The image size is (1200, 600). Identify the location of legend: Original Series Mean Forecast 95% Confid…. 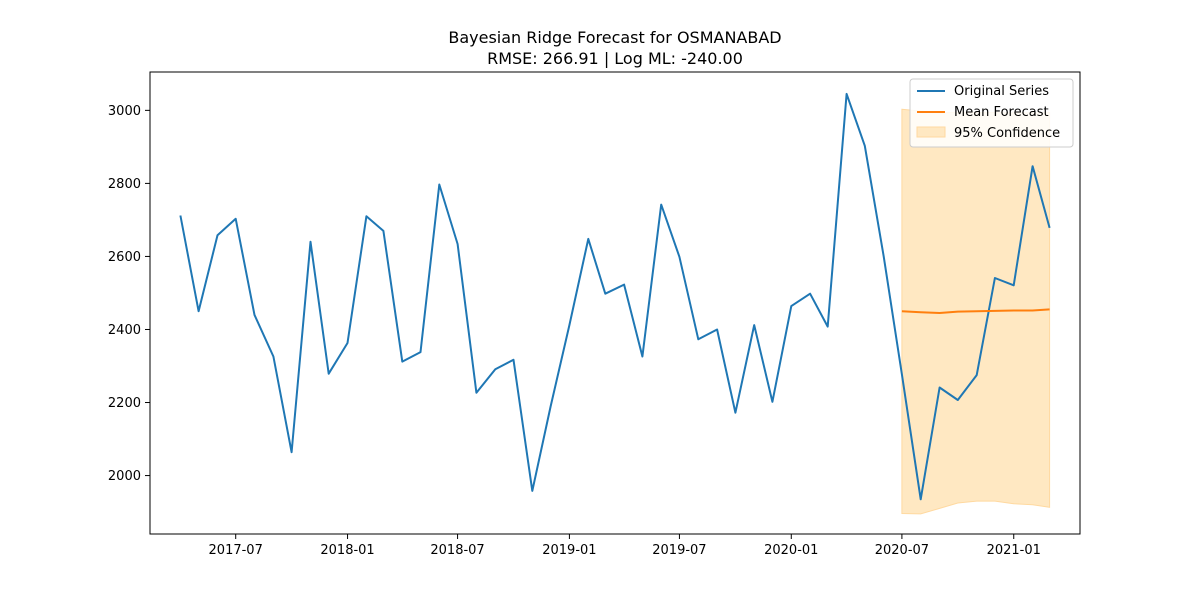
(991, 113).